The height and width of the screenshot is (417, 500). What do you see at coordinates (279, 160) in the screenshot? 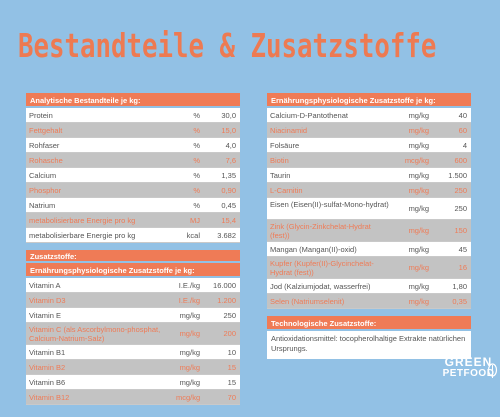
I see `cell-name: Biotin` at bounding box center [279, 160].